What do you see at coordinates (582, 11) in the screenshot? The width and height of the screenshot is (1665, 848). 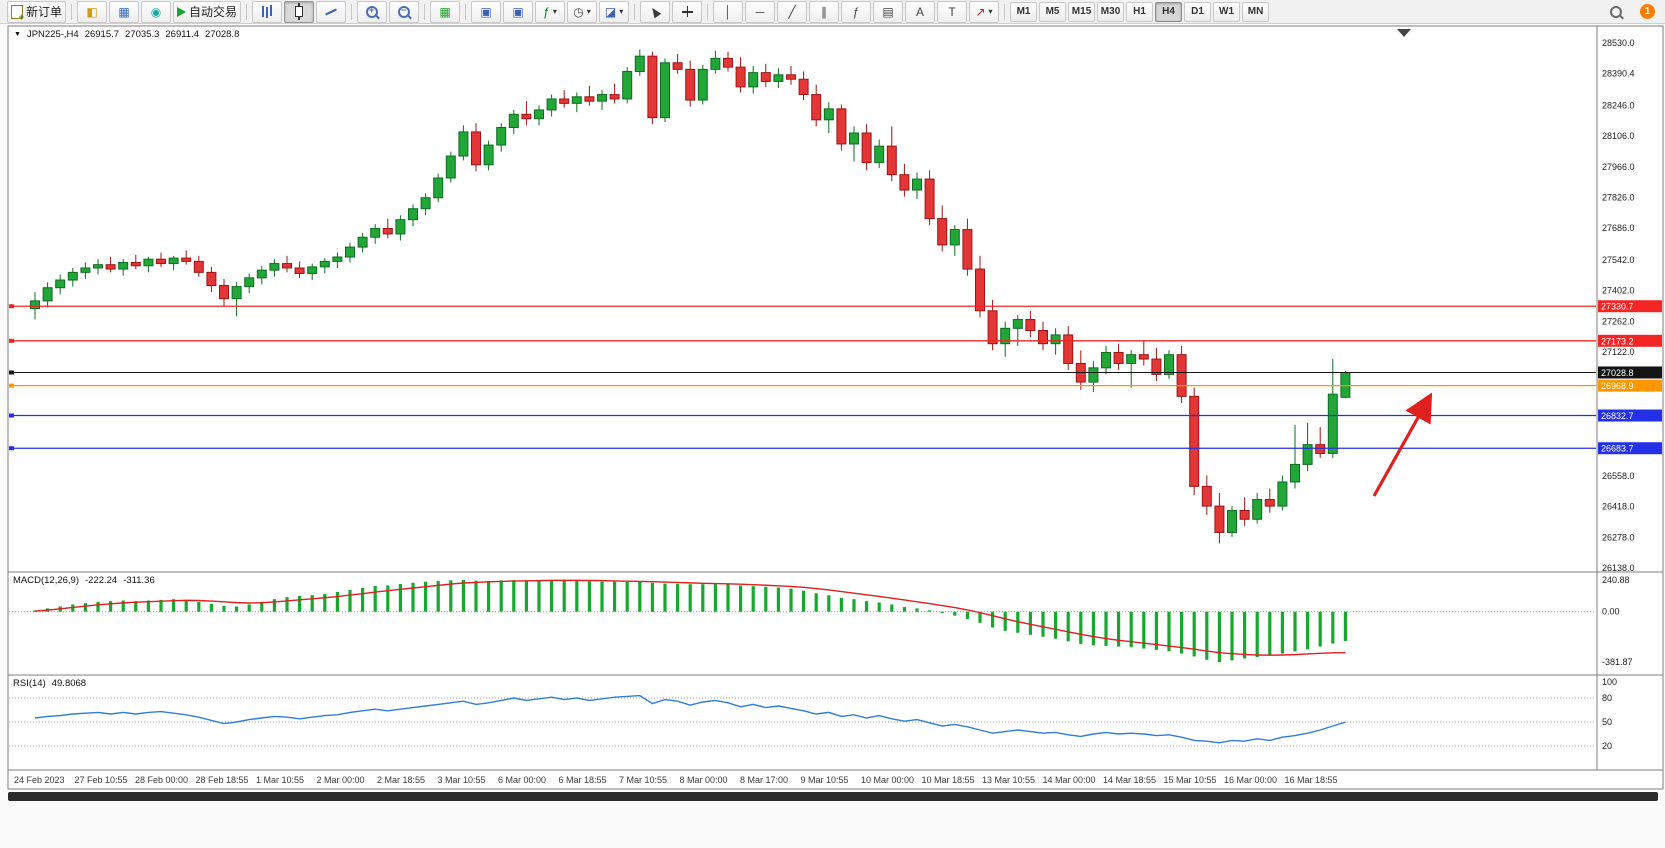 I see `periods-button: ◷ ▾` at bounding box center [582, 11].